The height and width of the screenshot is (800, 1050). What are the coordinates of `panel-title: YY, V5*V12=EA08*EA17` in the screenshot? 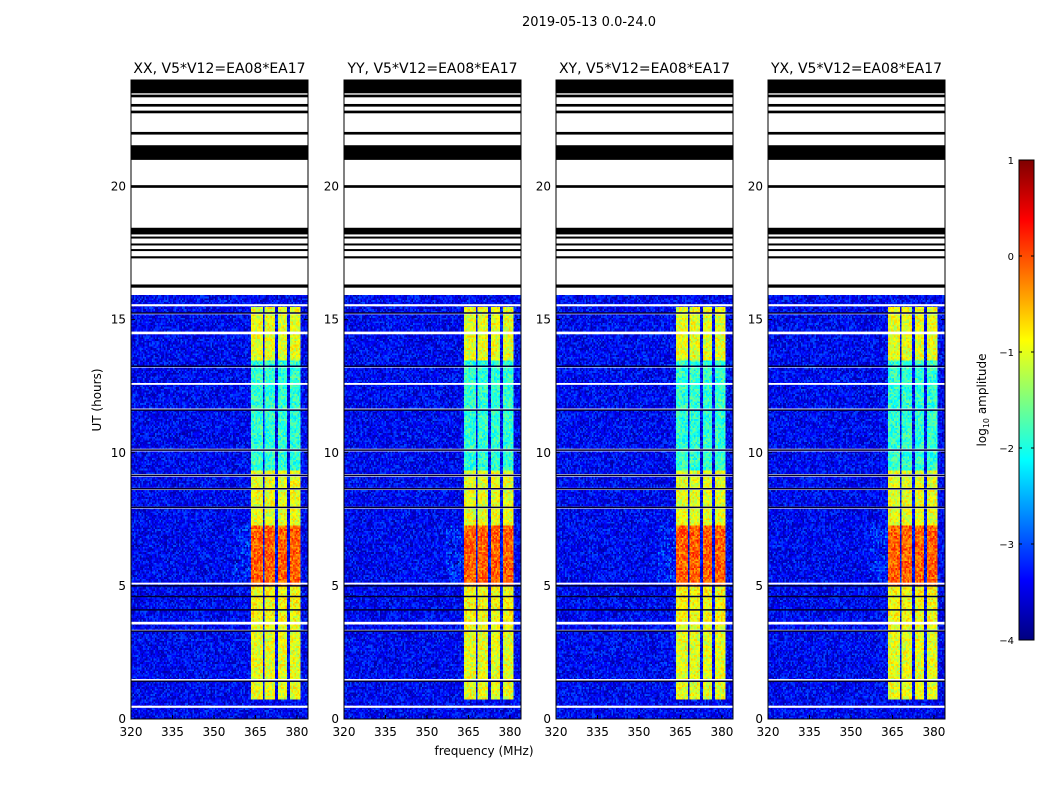 It's located at (431, 69).